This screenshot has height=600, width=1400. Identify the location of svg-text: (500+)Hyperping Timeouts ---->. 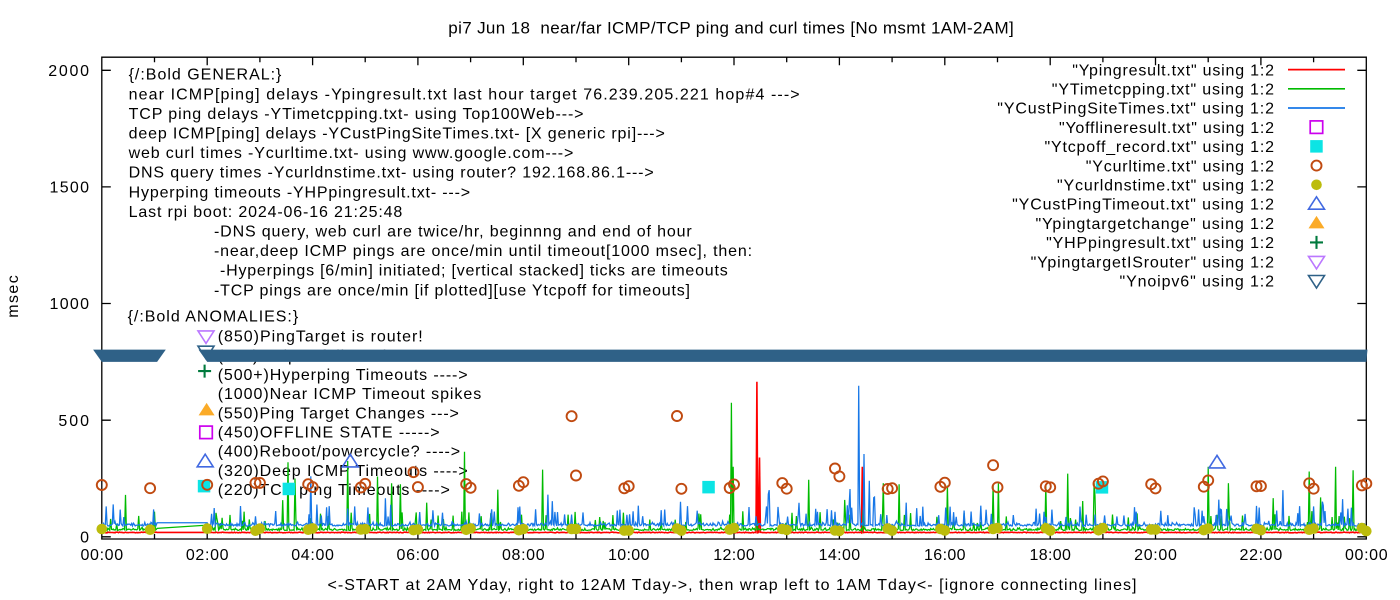
(343, 375).